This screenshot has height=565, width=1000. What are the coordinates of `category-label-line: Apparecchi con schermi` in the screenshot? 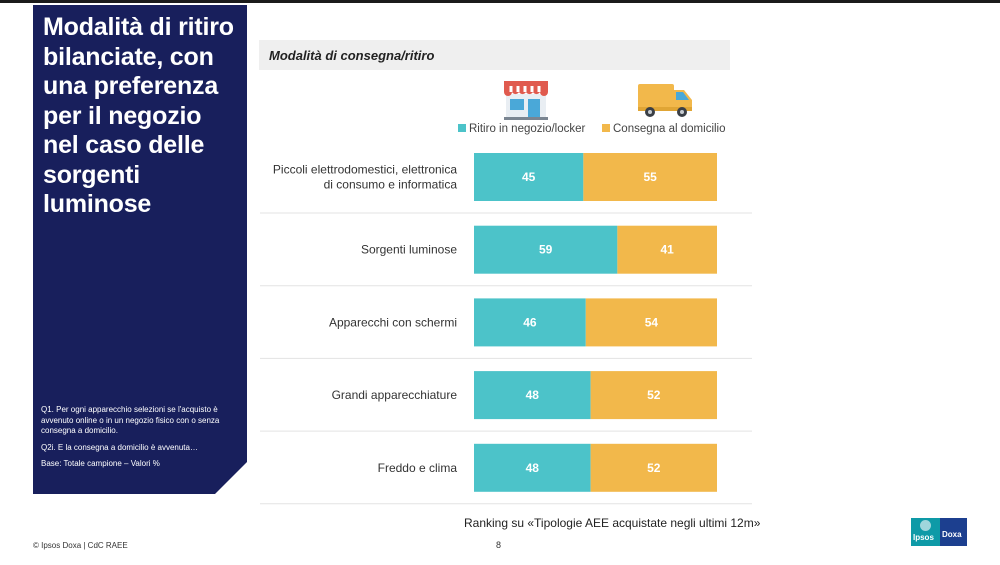 It's located at (393, 322).